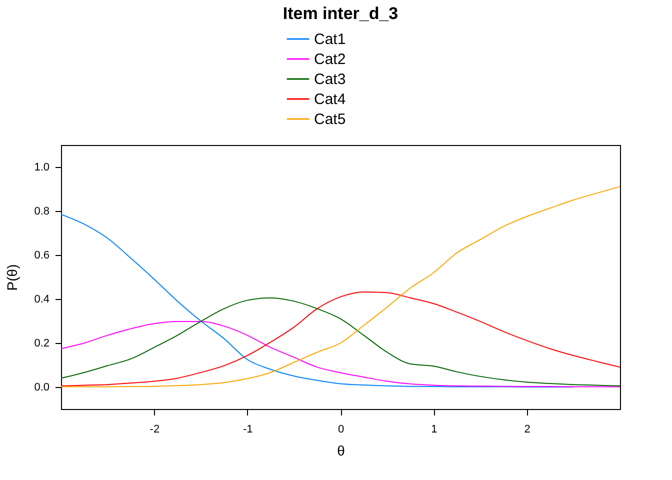 This screenshot has height=480, width=672. What do you see at coordinates (527, 430) in the screenshot?
I see `x-tick-label: 2` at bounding box center [527, 430].